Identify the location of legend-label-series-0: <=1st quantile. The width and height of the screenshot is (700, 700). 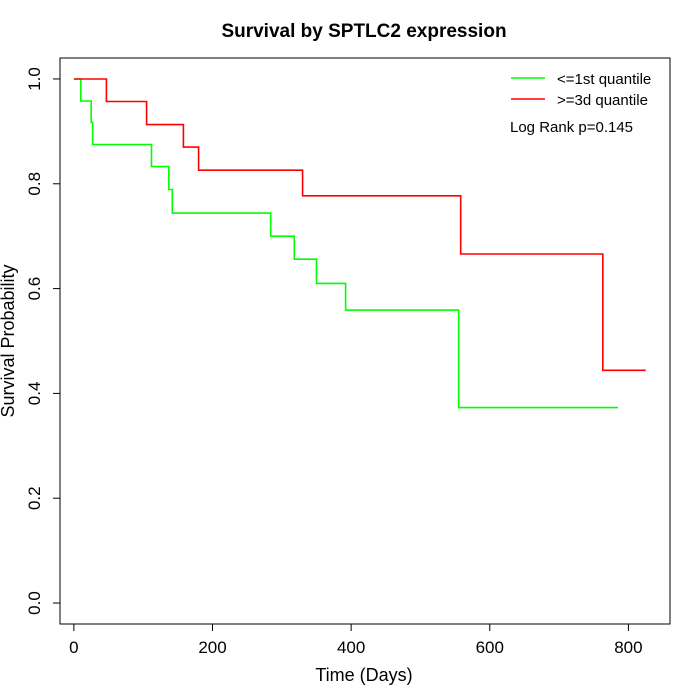
(604, 79).